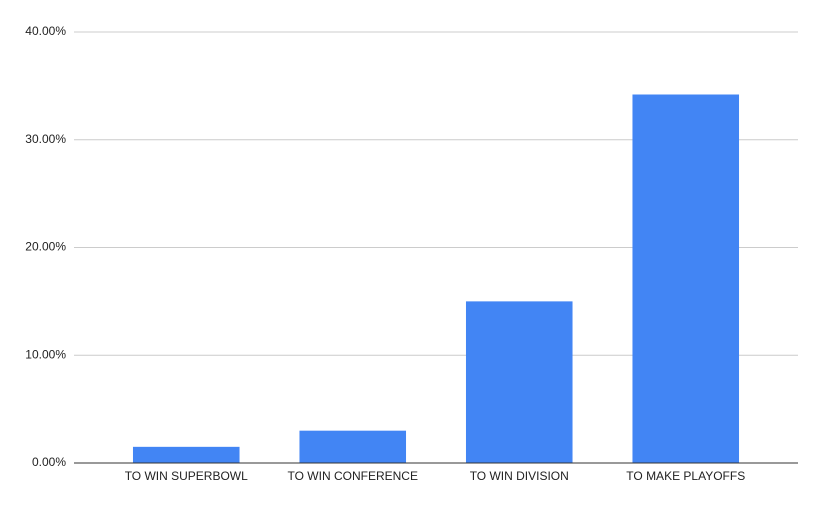 The width and height of the screenshot is (824, 509). What do you see at coordinates (685, 476) in the screenshot?
I see `x-tick-label: TO MAKE PLAYOFFS` at bounding box center [685, 476].